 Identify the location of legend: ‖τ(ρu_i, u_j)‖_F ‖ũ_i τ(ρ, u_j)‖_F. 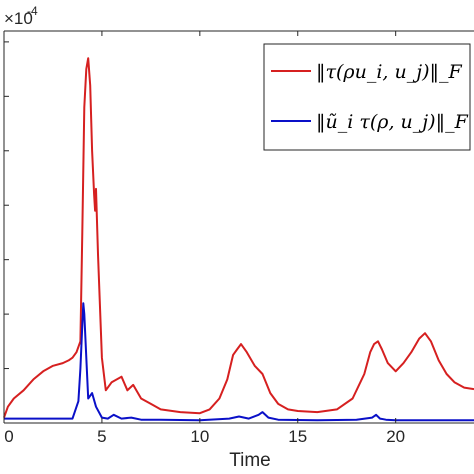
(367, 97).